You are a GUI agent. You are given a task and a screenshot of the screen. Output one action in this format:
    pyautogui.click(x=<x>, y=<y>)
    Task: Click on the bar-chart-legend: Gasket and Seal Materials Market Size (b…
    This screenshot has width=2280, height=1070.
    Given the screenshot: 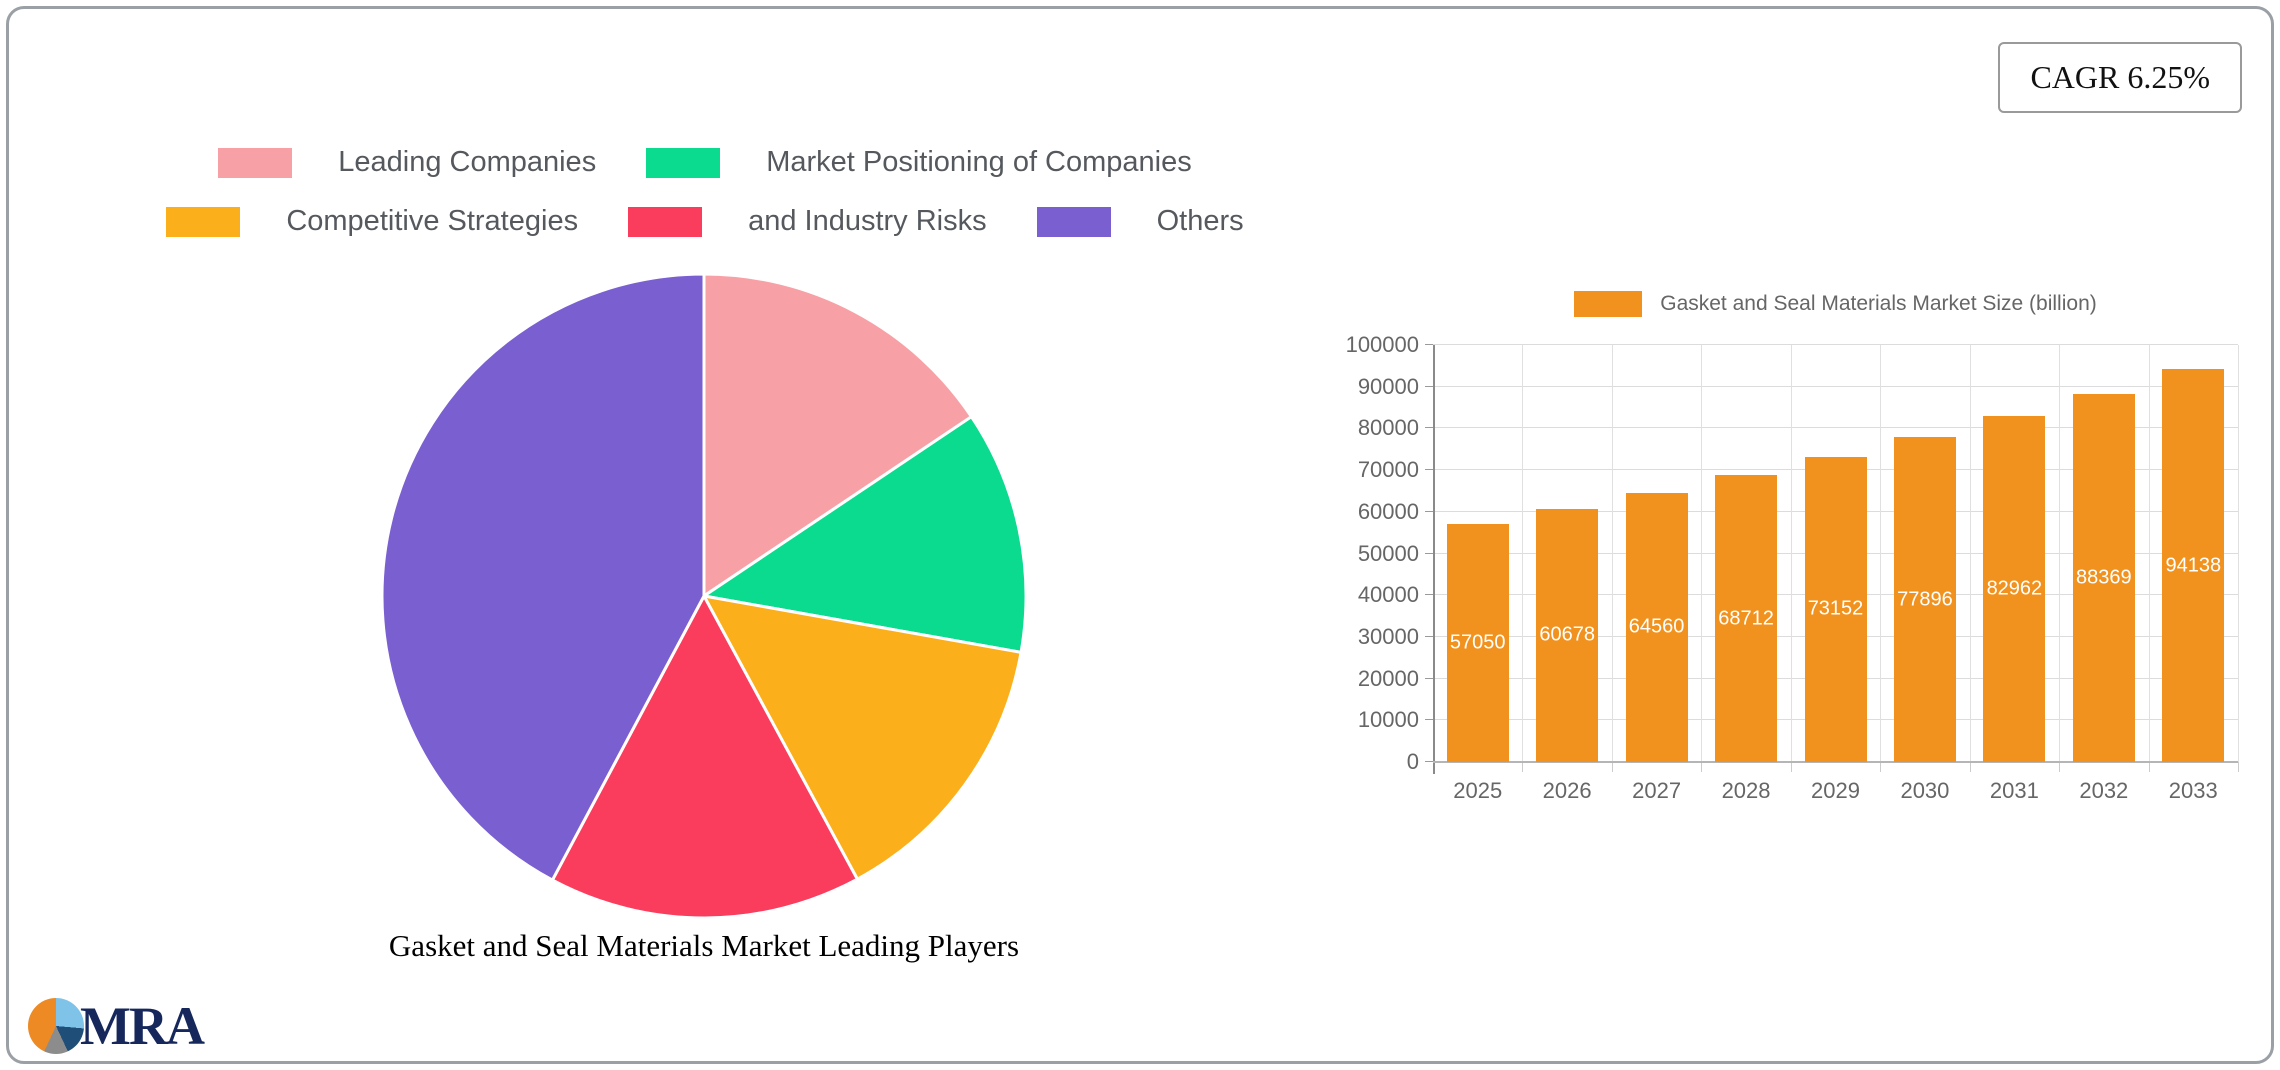 What is the action you would take?
    pyautogui.click(x=1835, y=304)
    